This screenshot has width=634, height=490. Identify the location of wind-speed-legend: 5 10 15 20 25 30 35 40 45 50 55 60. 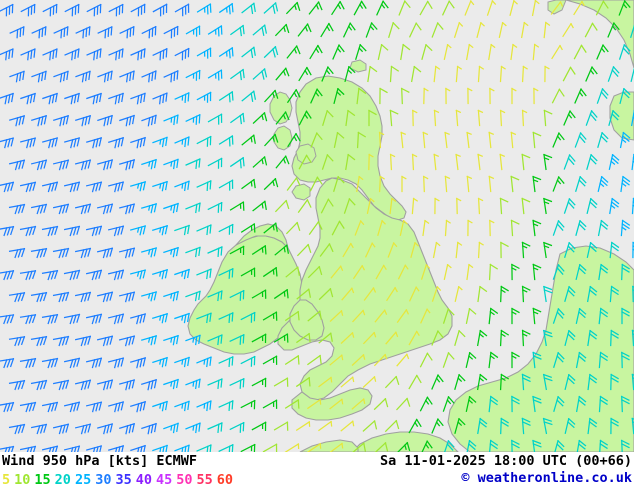
(119, 479).